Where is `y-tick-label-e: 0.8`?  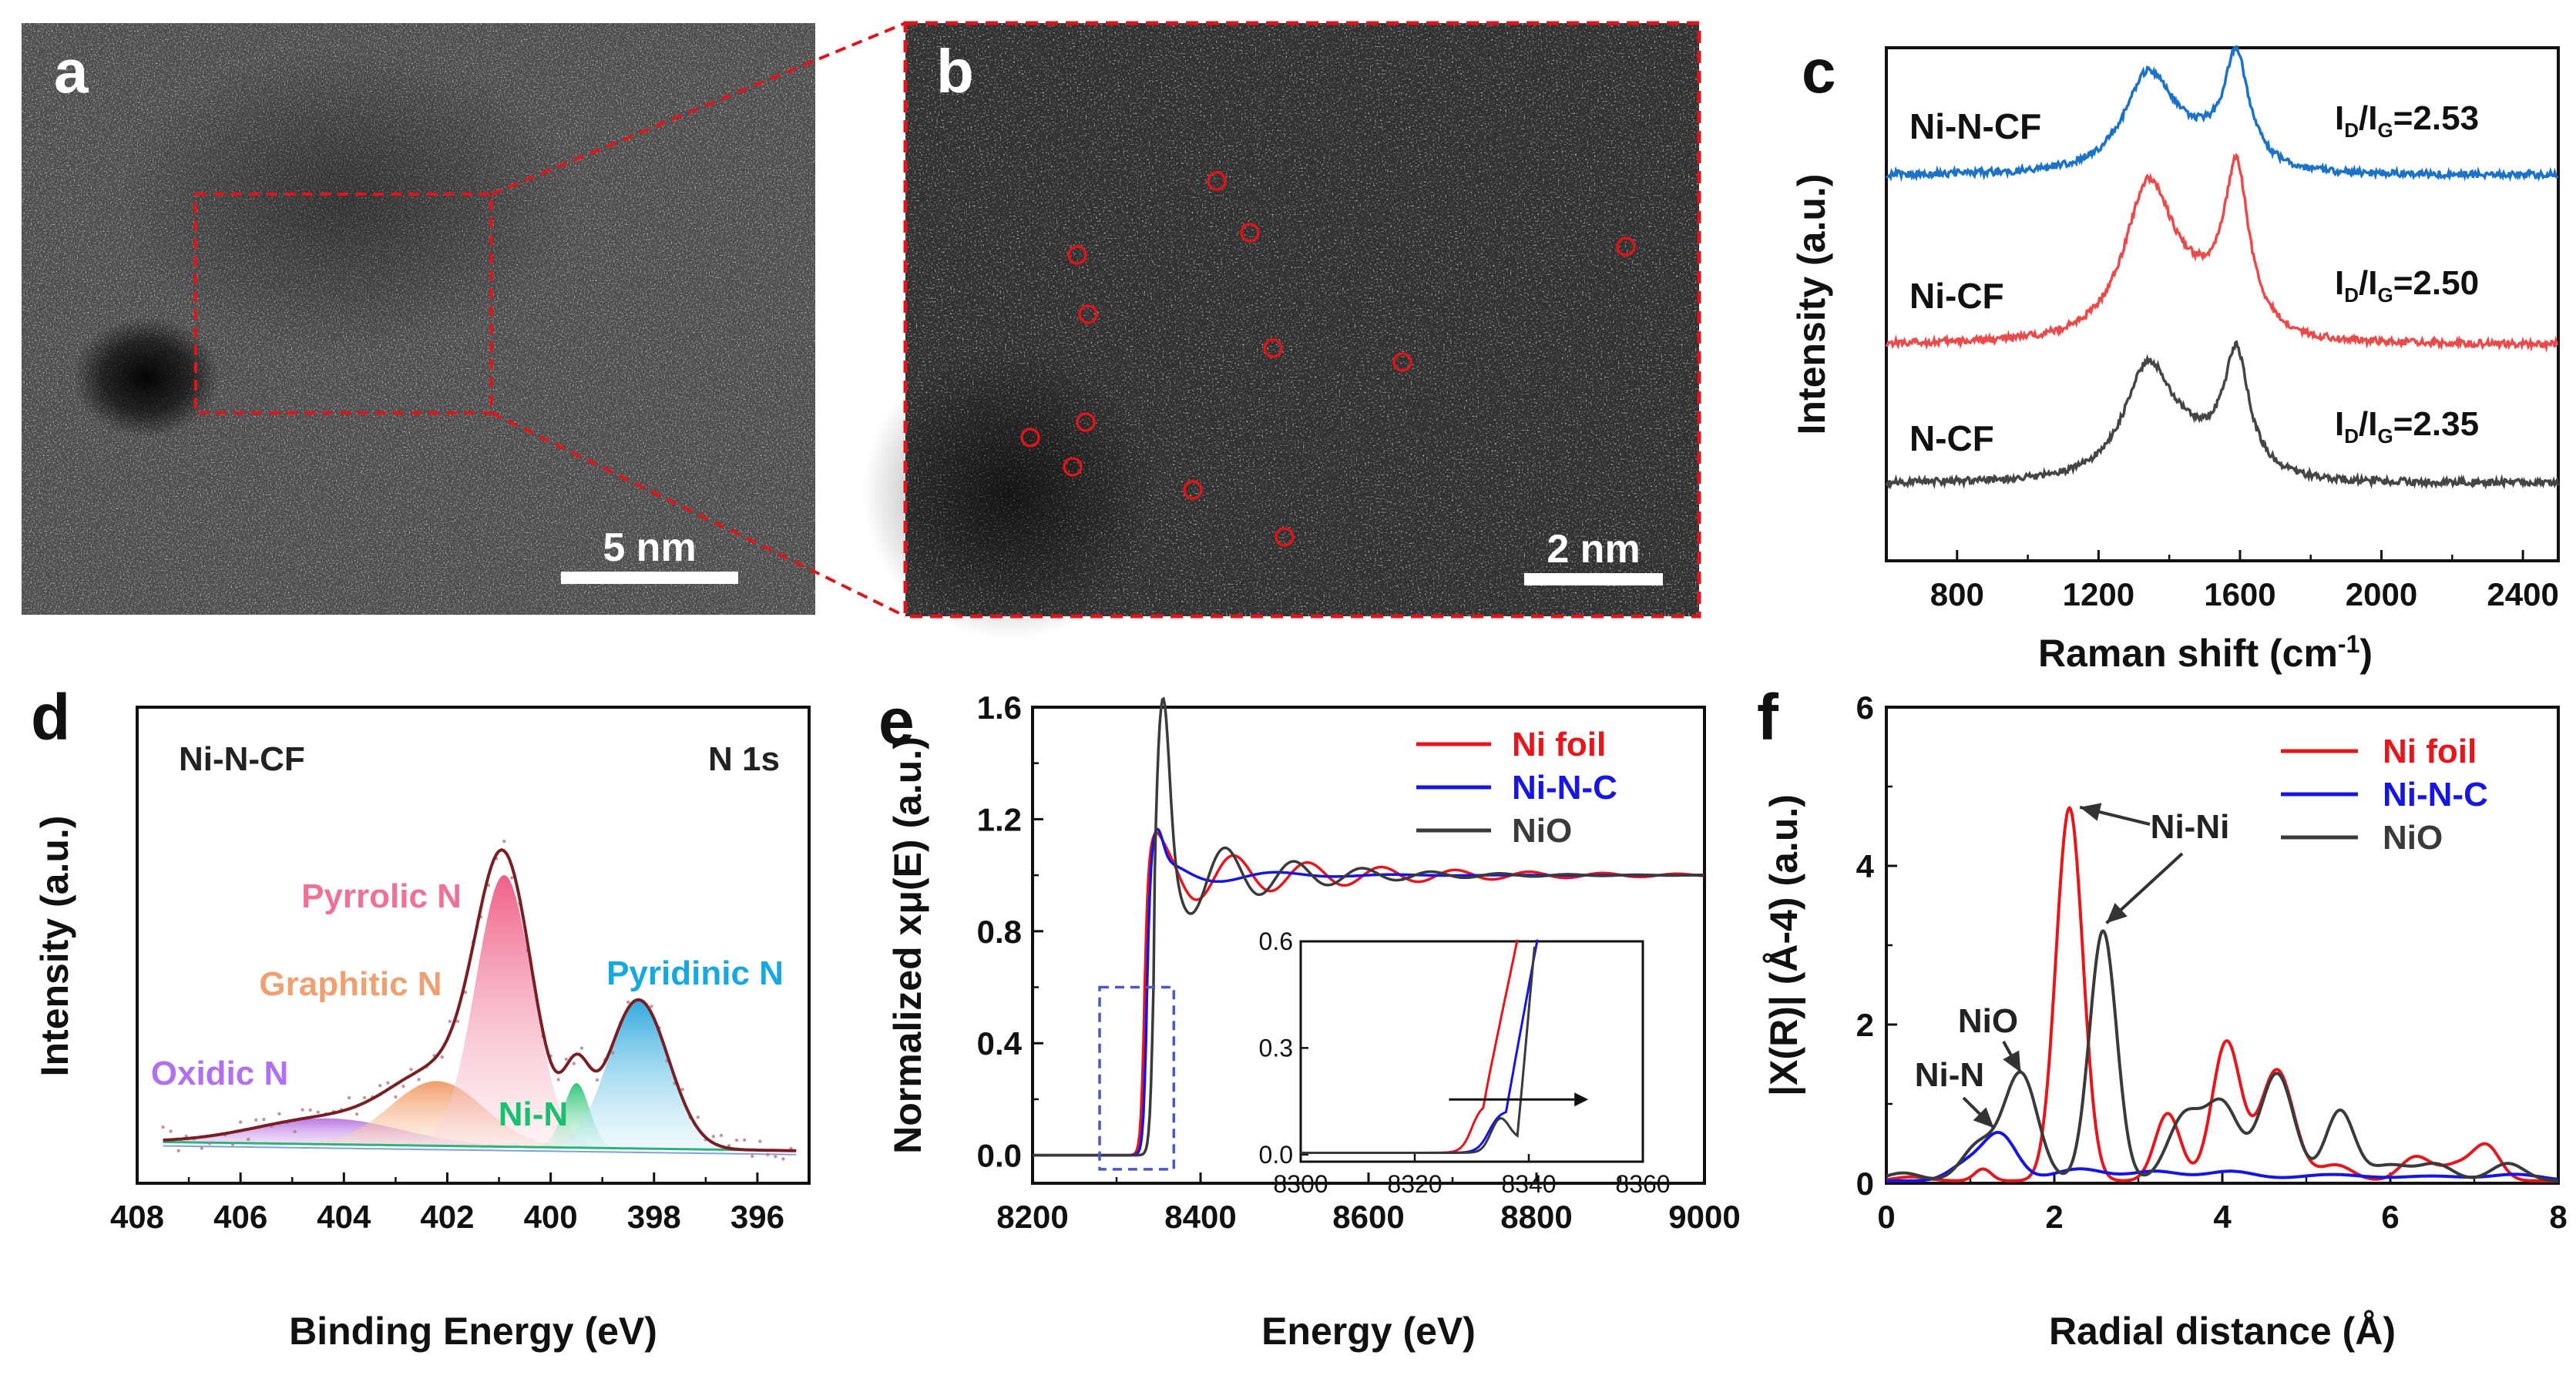 y-tick-label-e: 0.8 is located at coordinates (999, 932).